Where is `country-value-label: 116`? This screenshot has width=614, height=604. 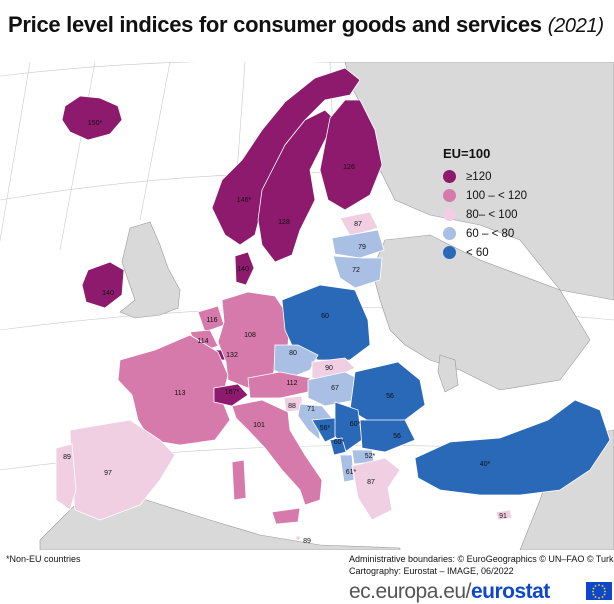
country-value-label: 116 is located at coordinates (211, 320).